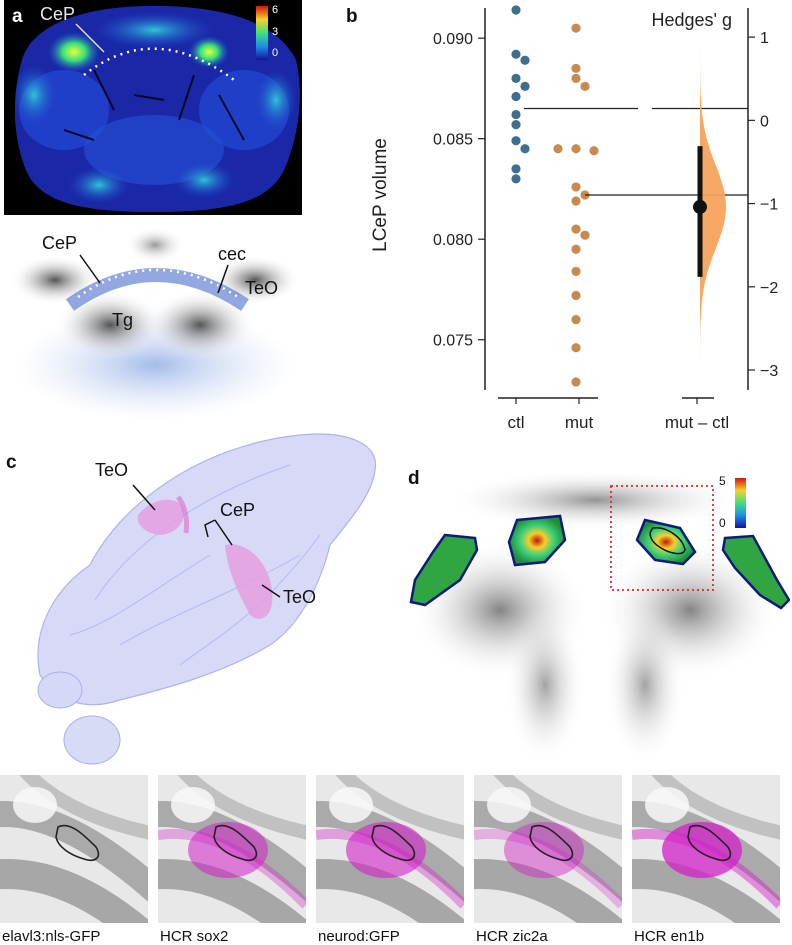  Describe the element at coordinates (262, 288) in the screenshot. I see `anatomy-teo-label: TeO` at that location.